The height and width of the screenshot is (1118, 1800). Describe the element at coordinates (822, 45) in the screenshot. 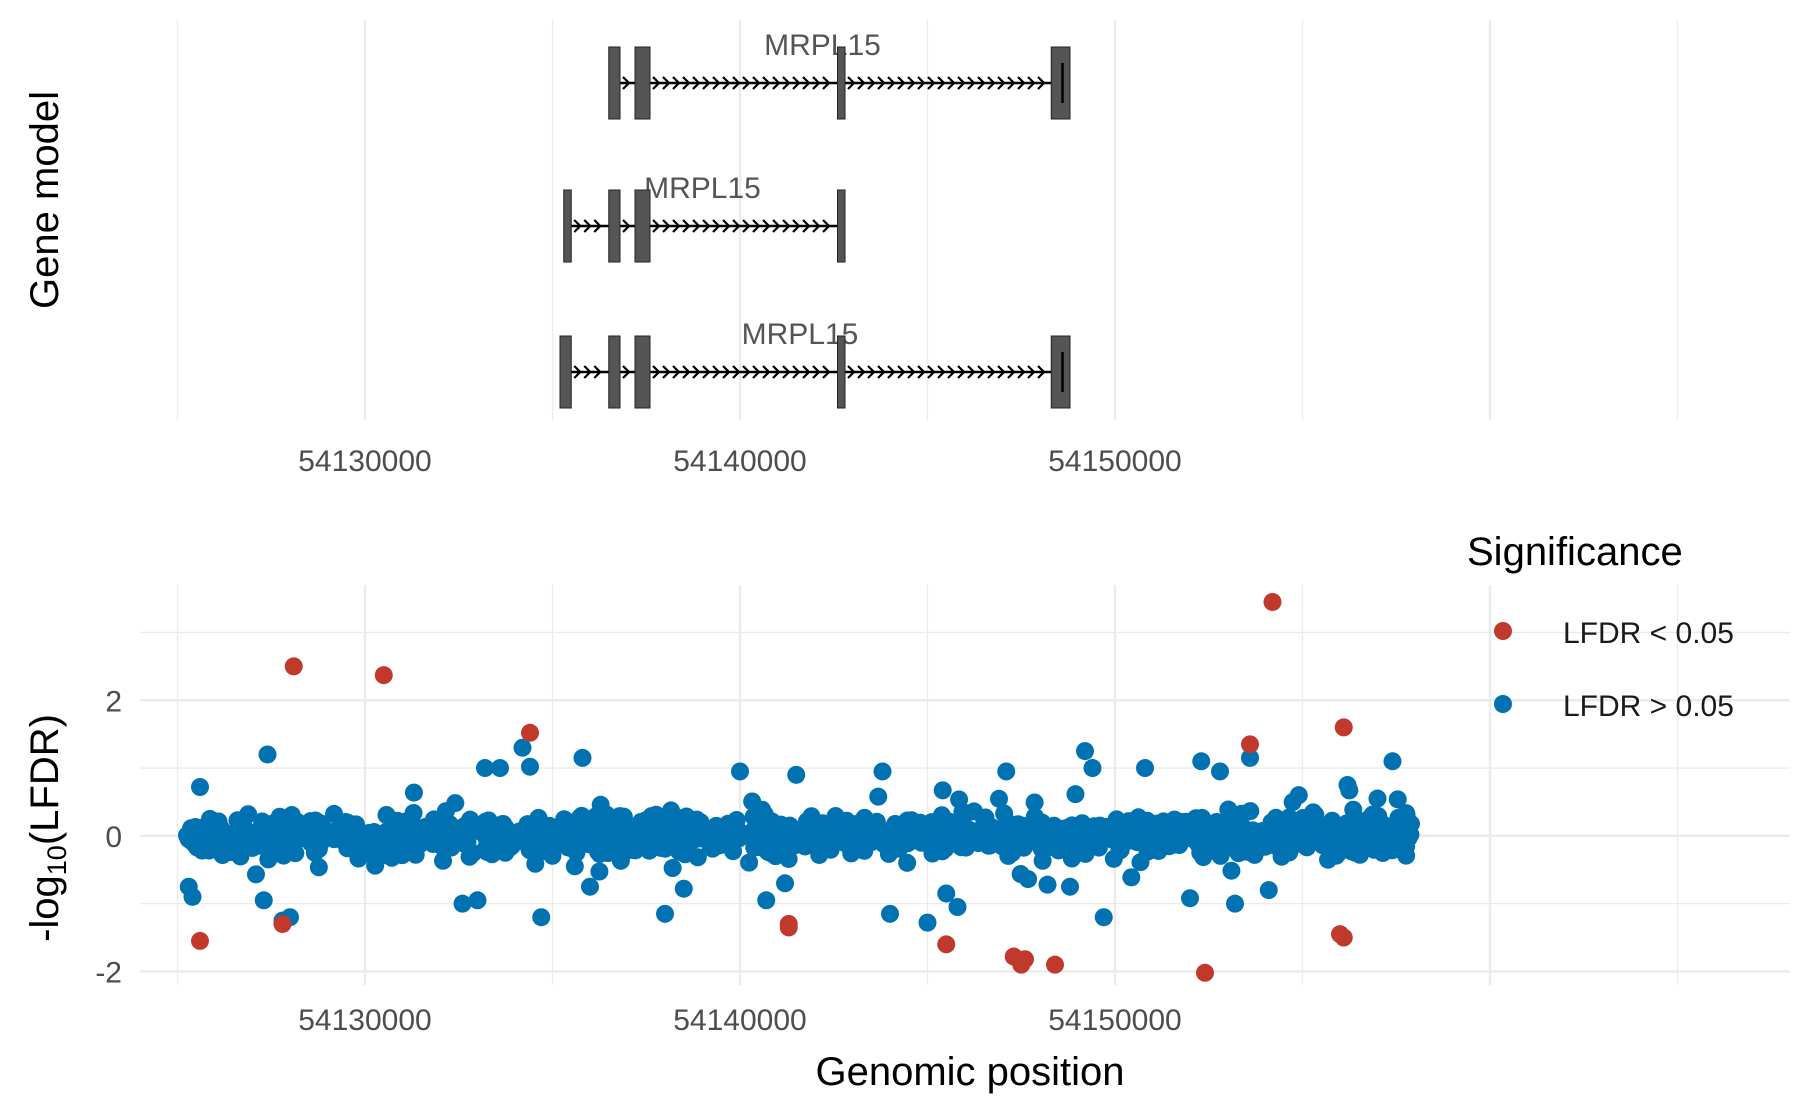

I see `transcript-label: MRPL15` at that location.